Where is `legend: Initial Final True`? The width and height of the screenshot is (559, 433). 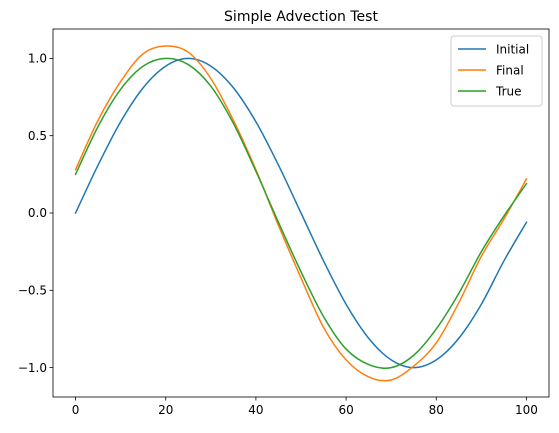 legend: Initial Final True is located at coordinates (496, 71).